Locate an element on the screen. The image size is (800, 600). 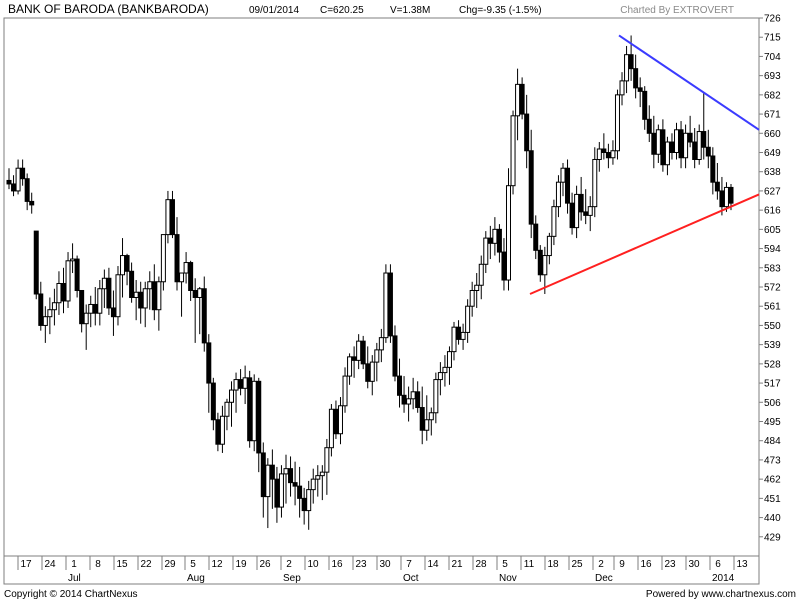
y-tick-label: 484 is located at coordinates (772, 441).